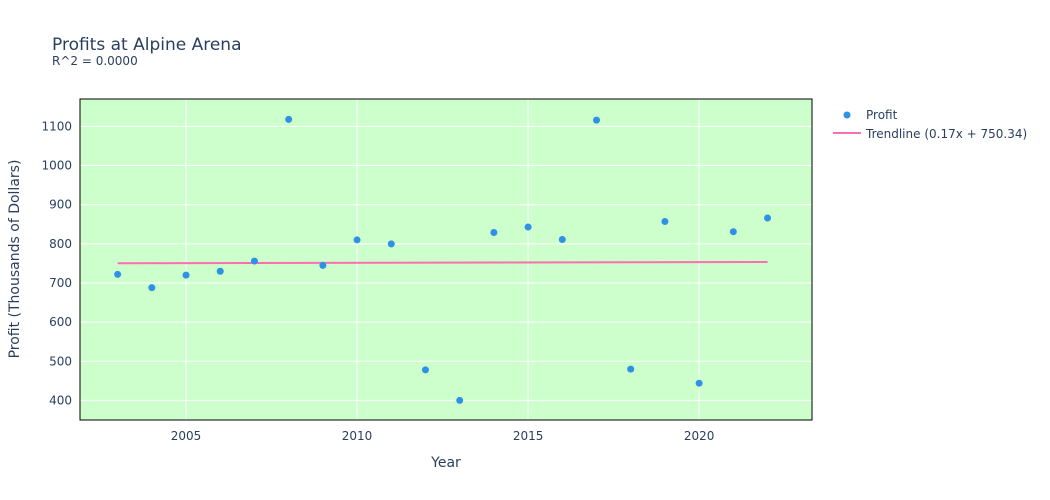 This screenshot has height=500, width=1050. Describe the element at coordinates (186, 436) in the screenshot. I see `x-tick-label: 2005` at that location.